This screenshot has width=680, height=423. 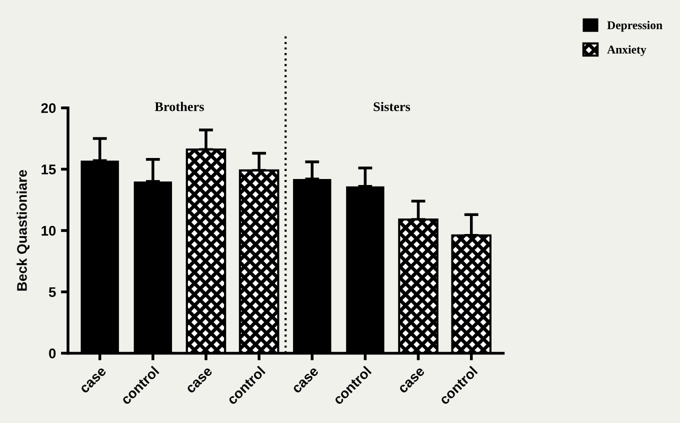 I want to click on y-tick-label: 20, so click(x=48, y=108).